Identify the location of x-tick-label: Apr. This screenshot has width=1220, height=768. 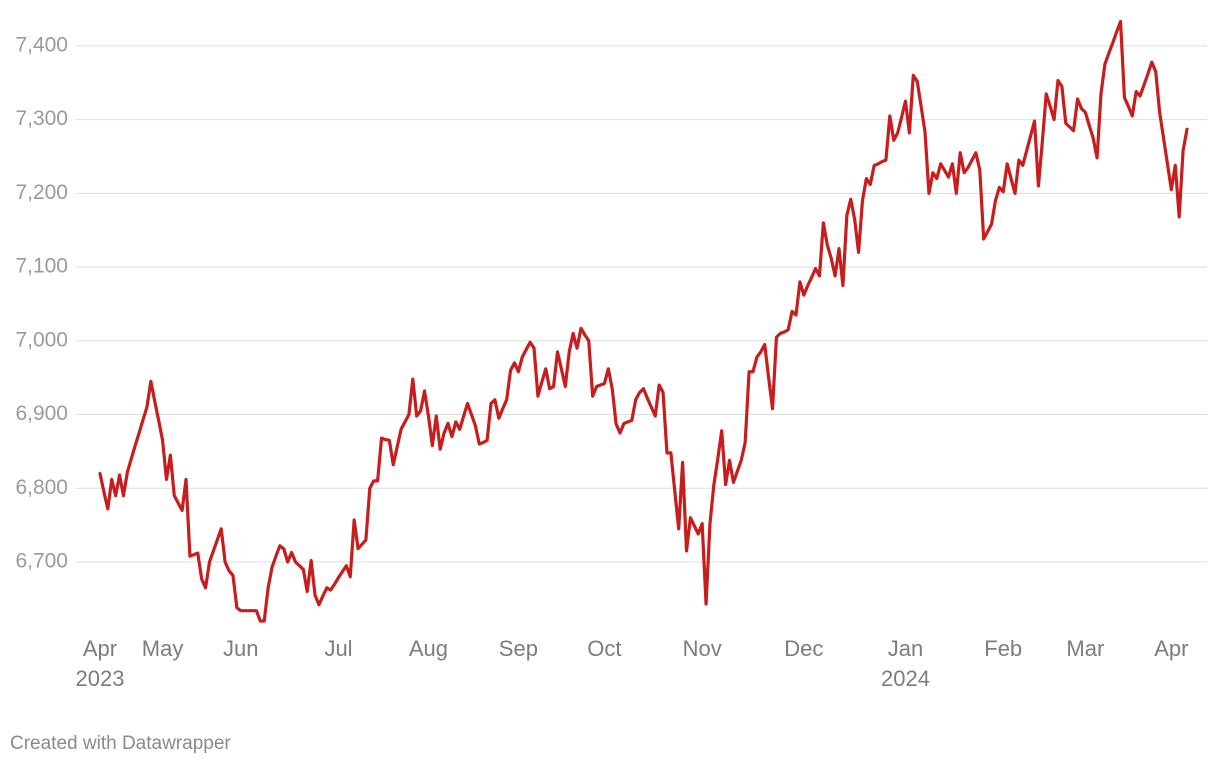
(1171, 648).